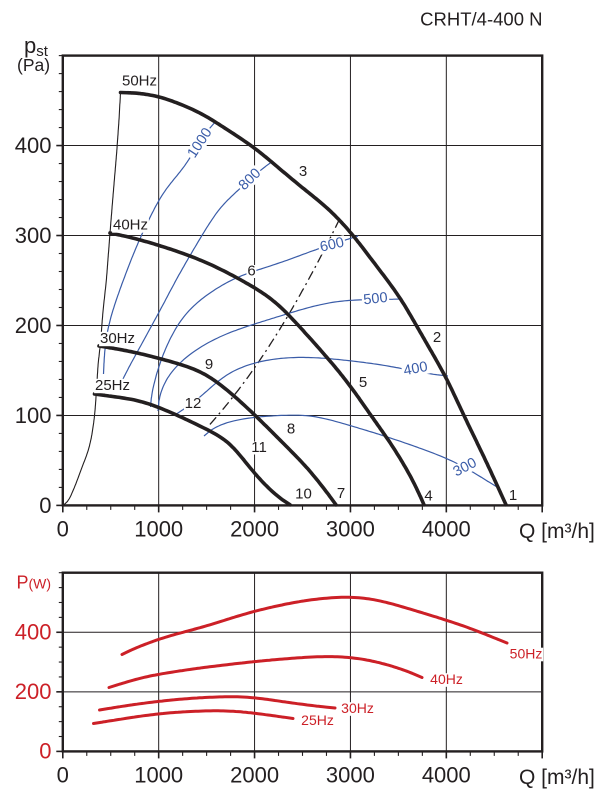 The height and width of the screenshot is (804, 604). Describe the element at coordinates (303, 494) in the screenshot. I see `svg-text: 10` at that location.